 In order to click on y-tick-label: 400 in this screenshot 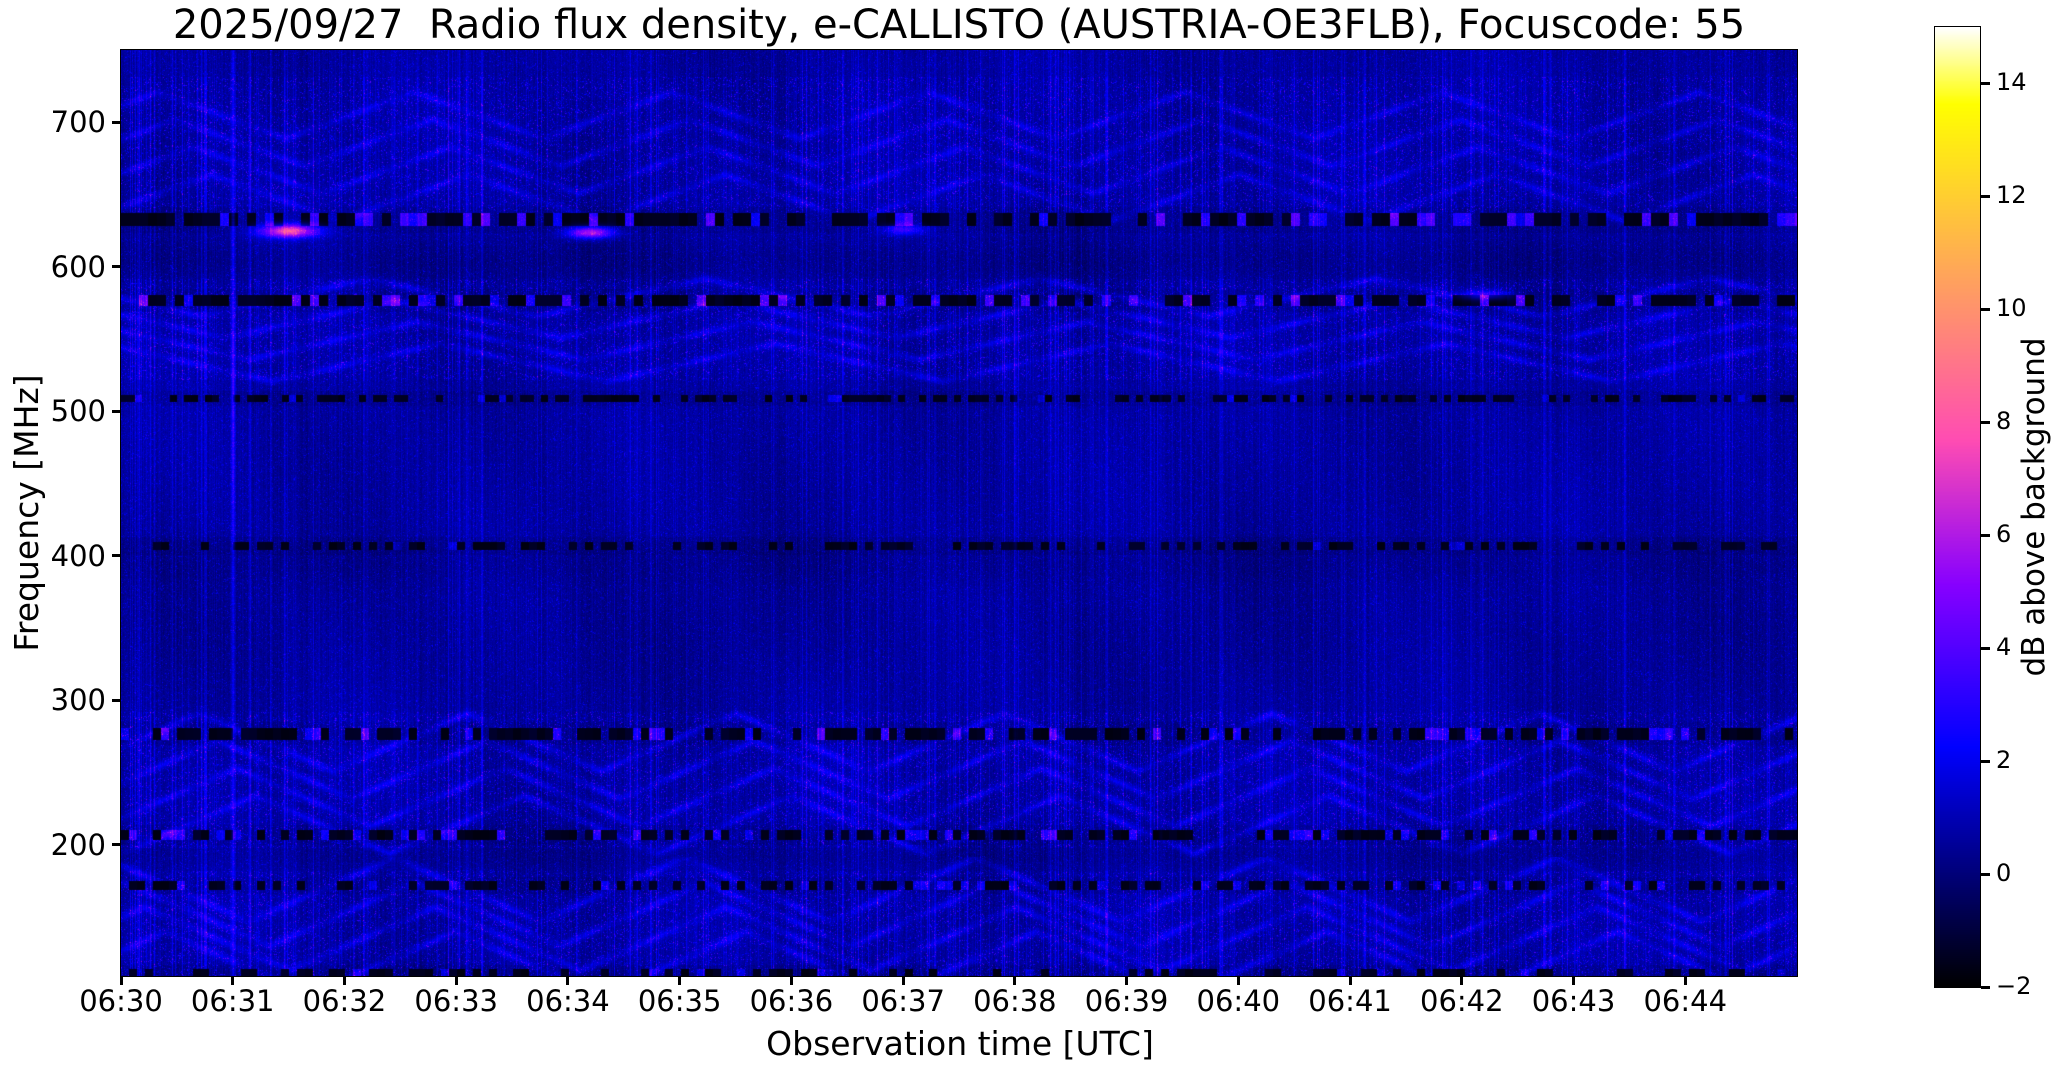, I will do `click(78, 555)`.